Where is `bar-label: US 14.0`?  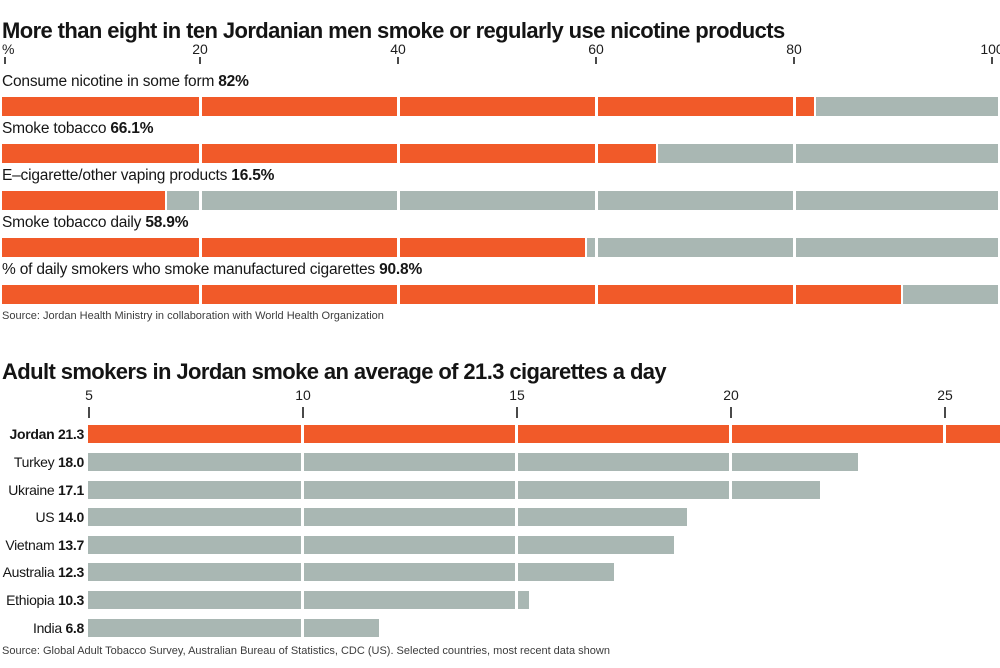 bar-label: US 14.0 is located at coordinates (59, 517).